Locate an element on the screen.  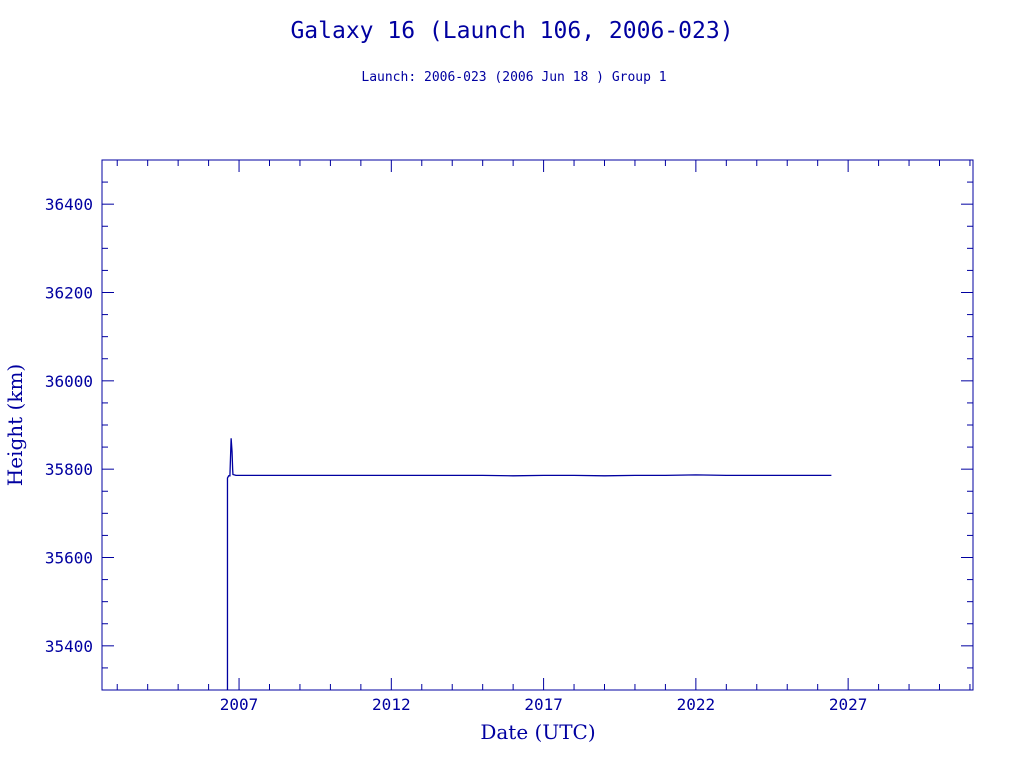
y-tick-label: 35400 is located at coordinates (69, 646).